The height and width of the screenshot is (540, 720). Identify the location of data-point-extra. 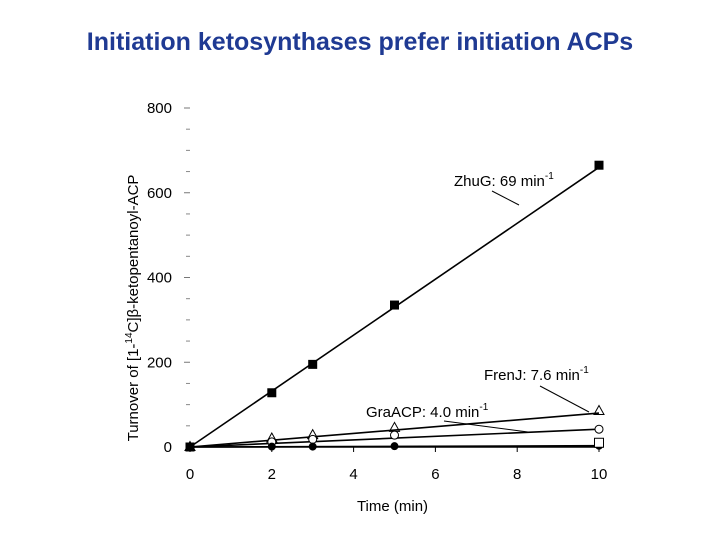
(599, 442).